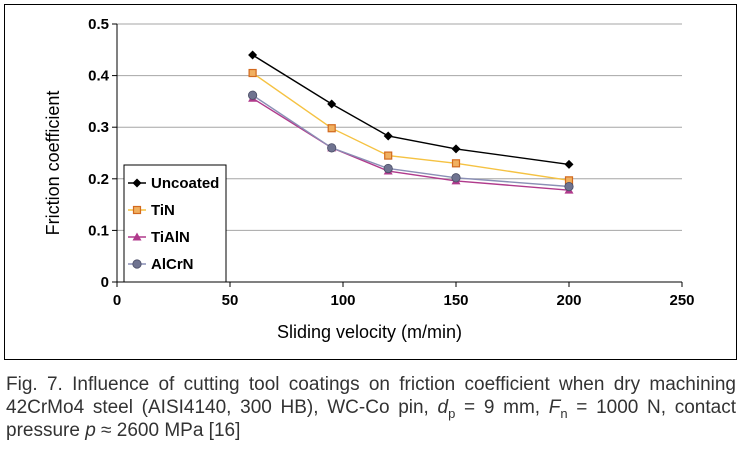 This screenshot has width=744, height=454. What do you see at coordinates (137, 236) in the screenshot?
I see `legend-marker-tialn` at bounding box center [137, 236].